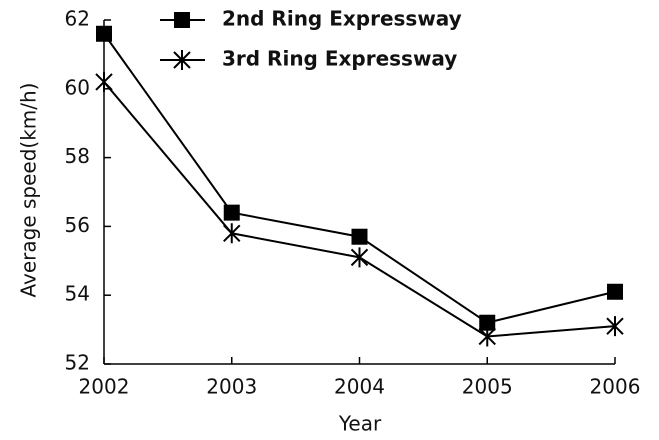 This screenshot has height=440, width=659. I want to click on legend-label: 3rd Ring Expressway, so click(339, 59).